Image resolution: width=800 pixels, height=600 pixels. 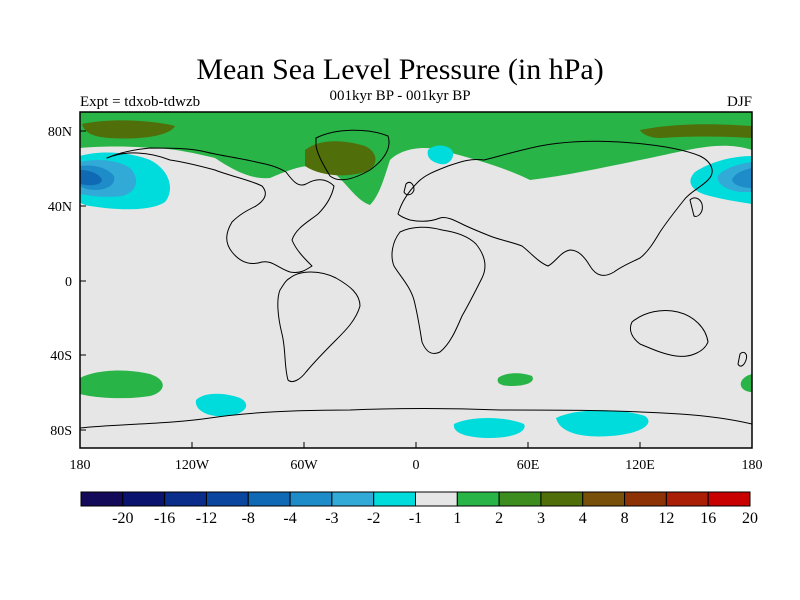 I want to click on colorbar-label: -8, so click(x=248, y=518).